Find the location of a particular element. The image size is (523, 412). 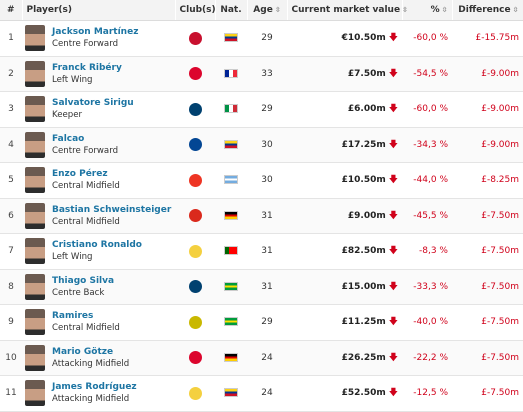

market-value-cell: €10.50m 🡇 is located at coordinates (344, 38).